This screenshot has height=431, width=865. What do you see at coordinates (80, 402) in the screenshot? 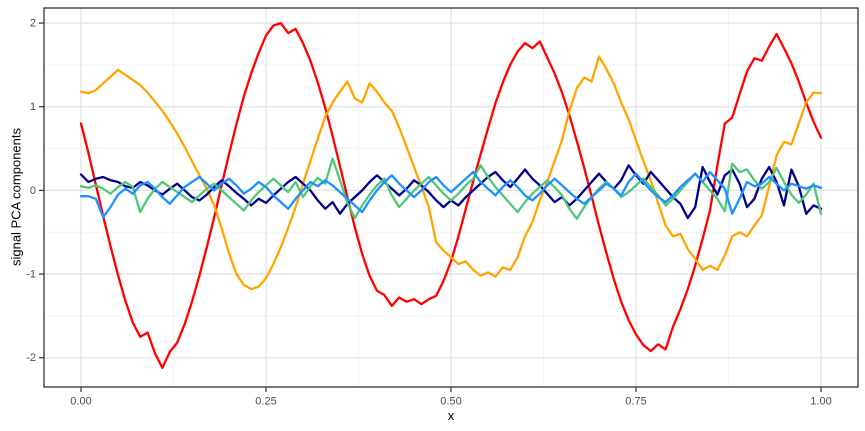
I see `x-tick-label: 0.00` at bounding box center [80, 402].